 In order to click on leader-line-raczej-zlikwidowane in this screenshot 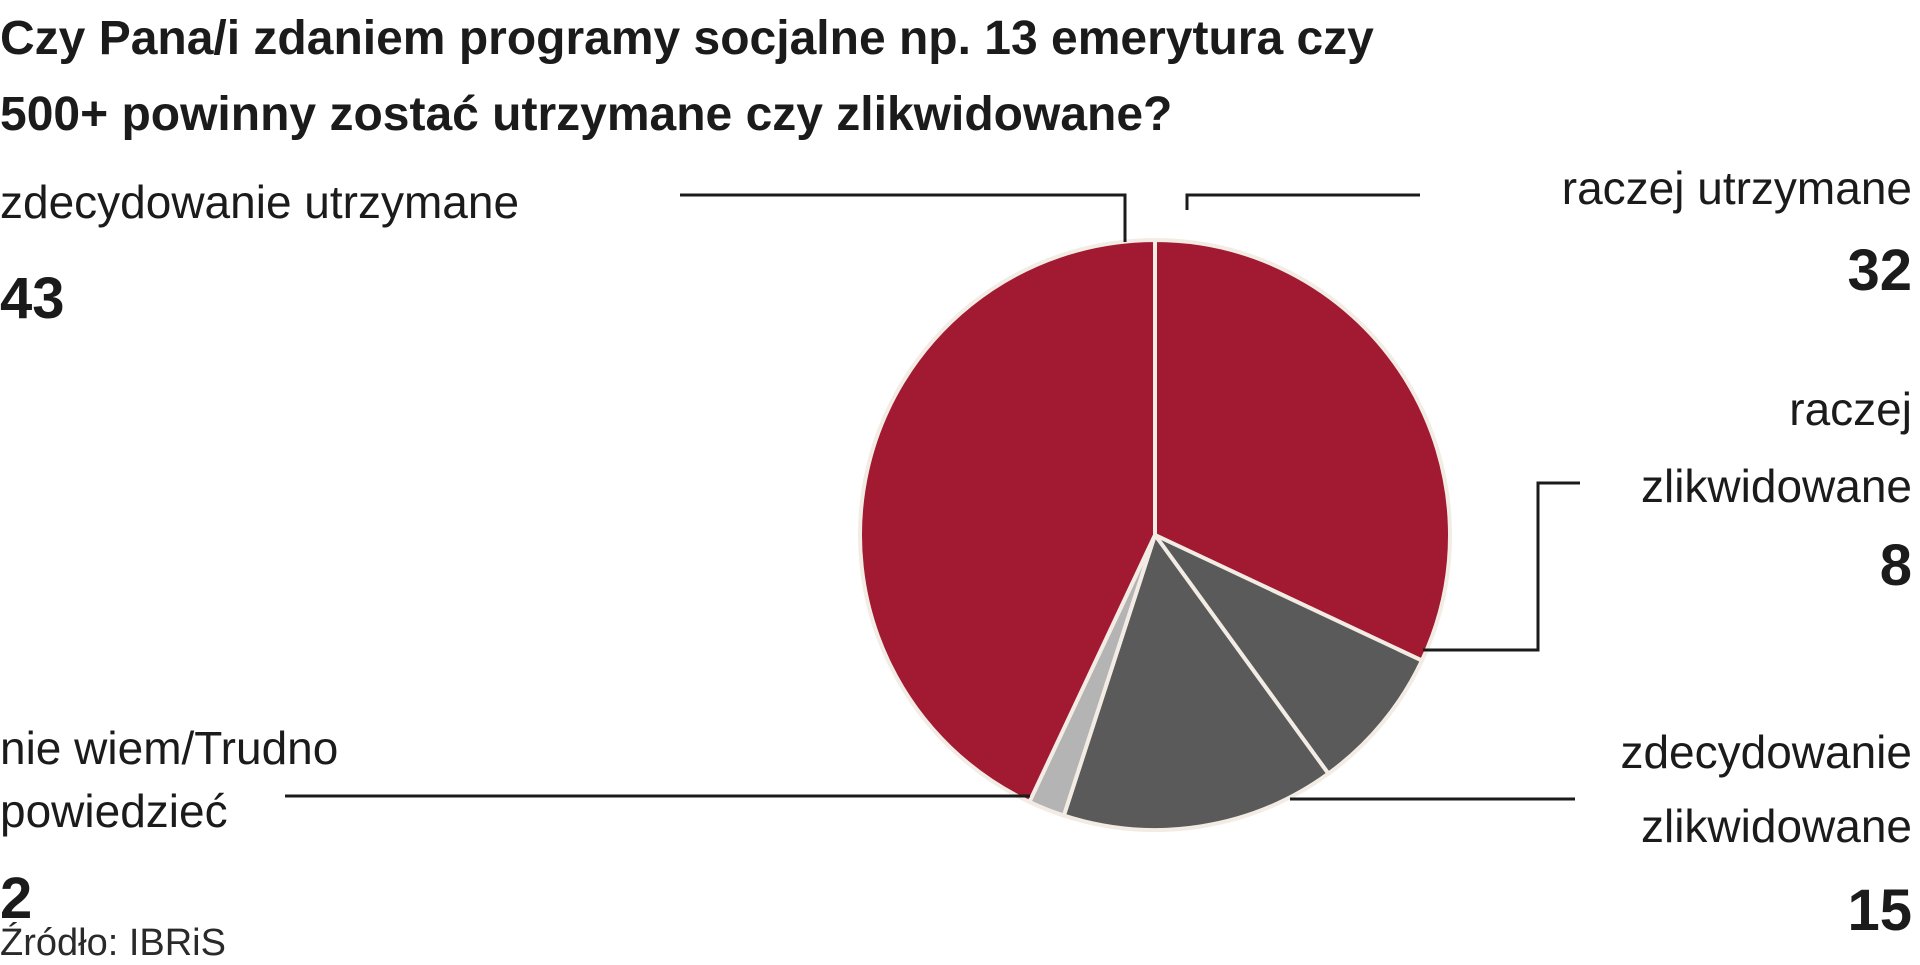, I will do `click(1501, 566)`.